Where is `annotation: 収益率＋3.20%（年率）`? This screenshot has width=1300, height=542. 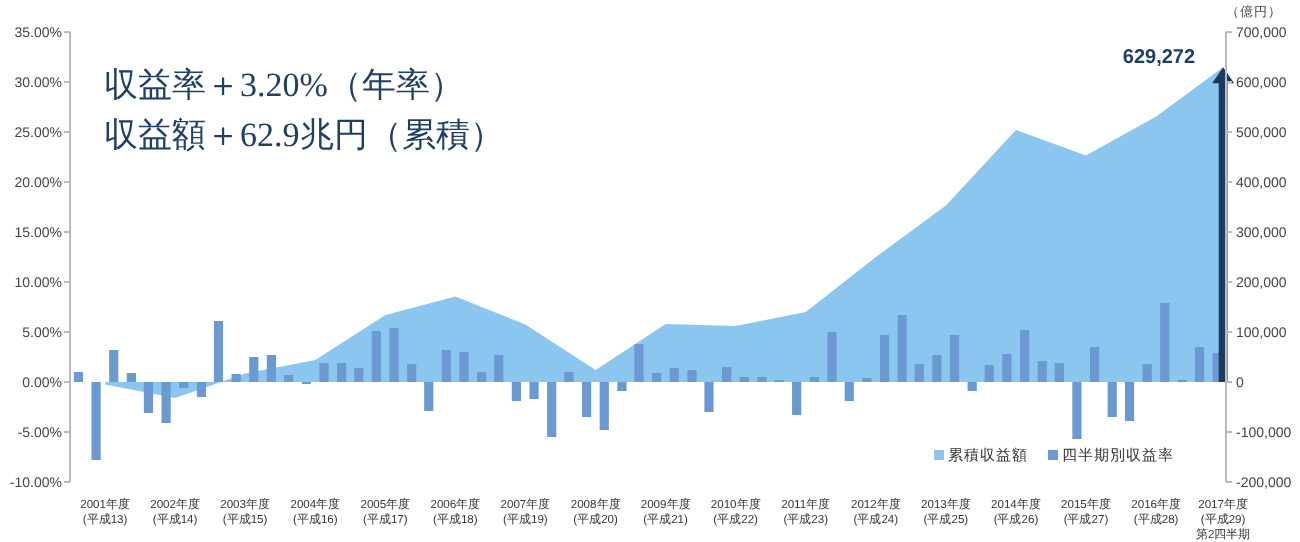
annotation: 収益率＋3.20%（年率） is located at coordinates (284, 85).